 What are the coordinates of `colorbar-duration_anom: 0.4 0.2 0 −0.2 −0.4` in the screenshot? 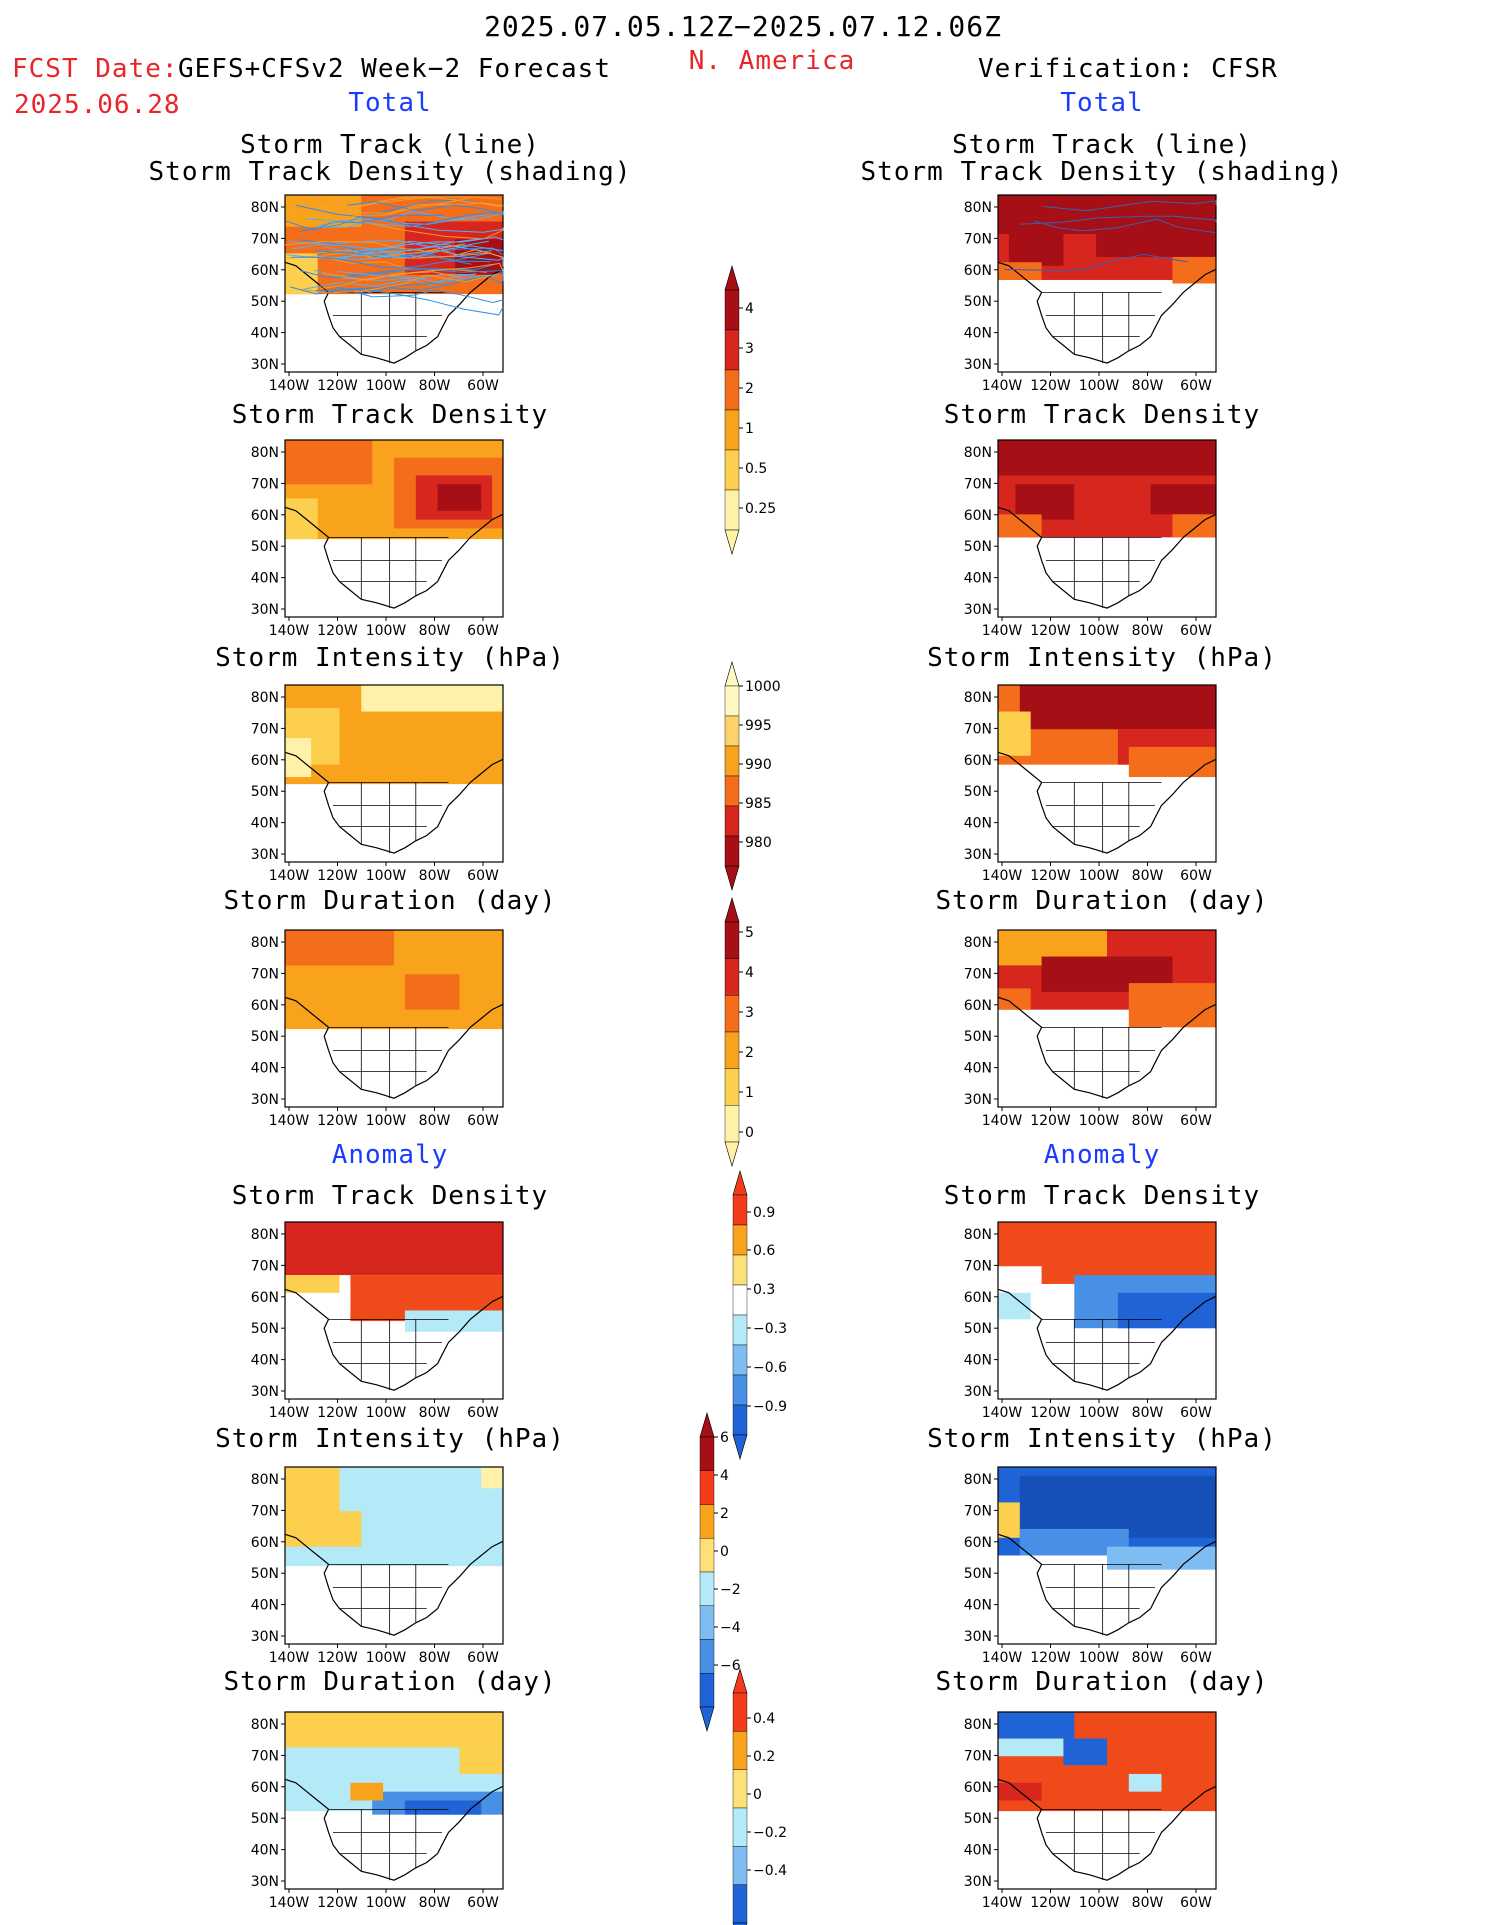 It's located at (759, 1796).